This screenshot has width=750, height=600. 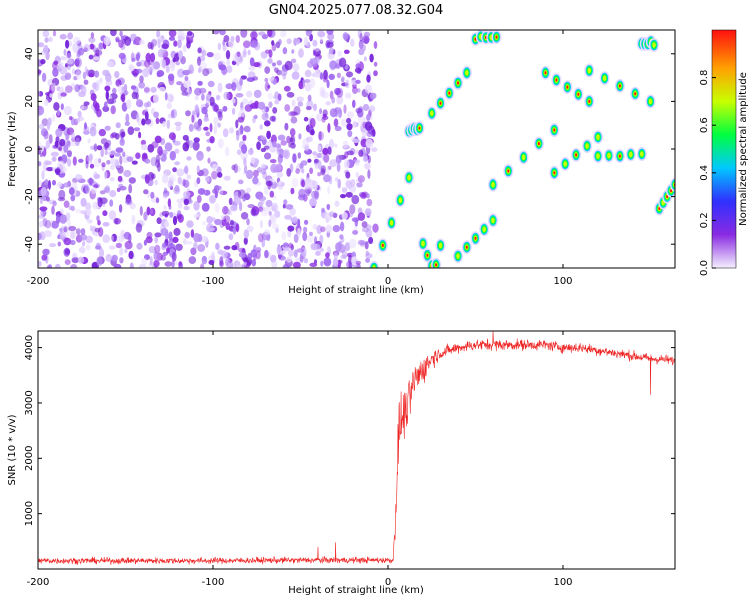 What do you see at coordinates (29, 513) in the screenshot?
I see `snr-y-tick-label: 1000` at bounding box center [29, 513].